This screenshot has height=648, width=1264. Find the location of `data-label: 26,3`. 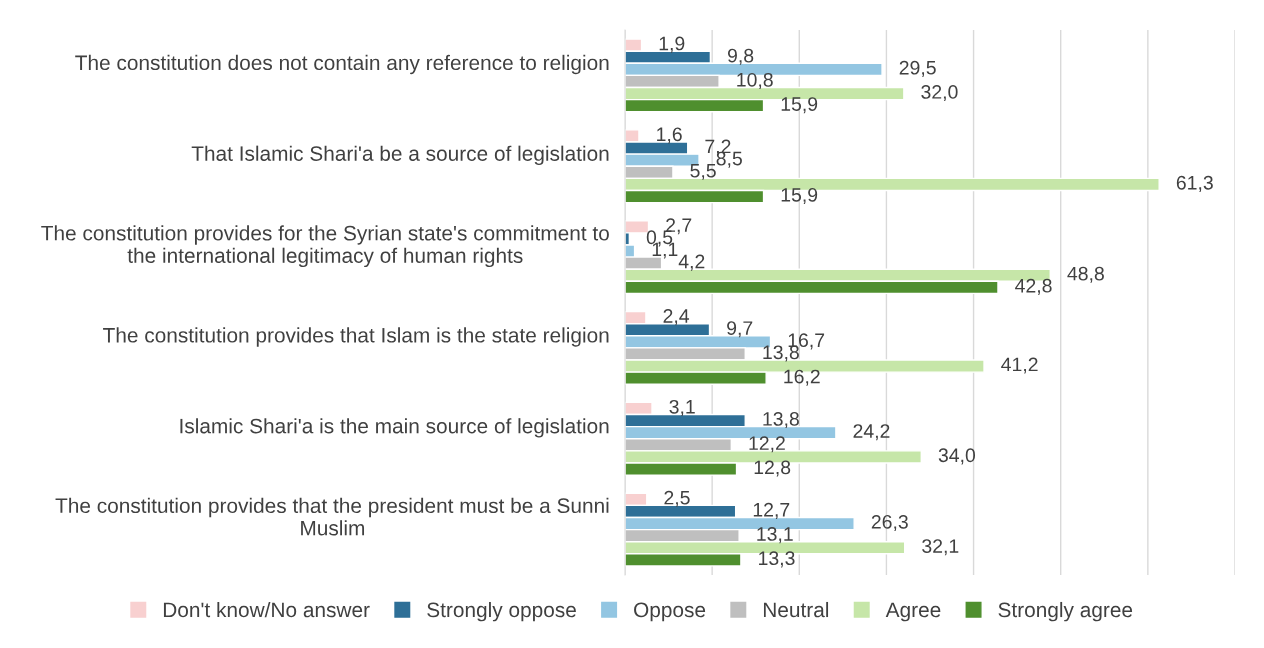

data-label: 26,3 is located at coordinates (889, 523).